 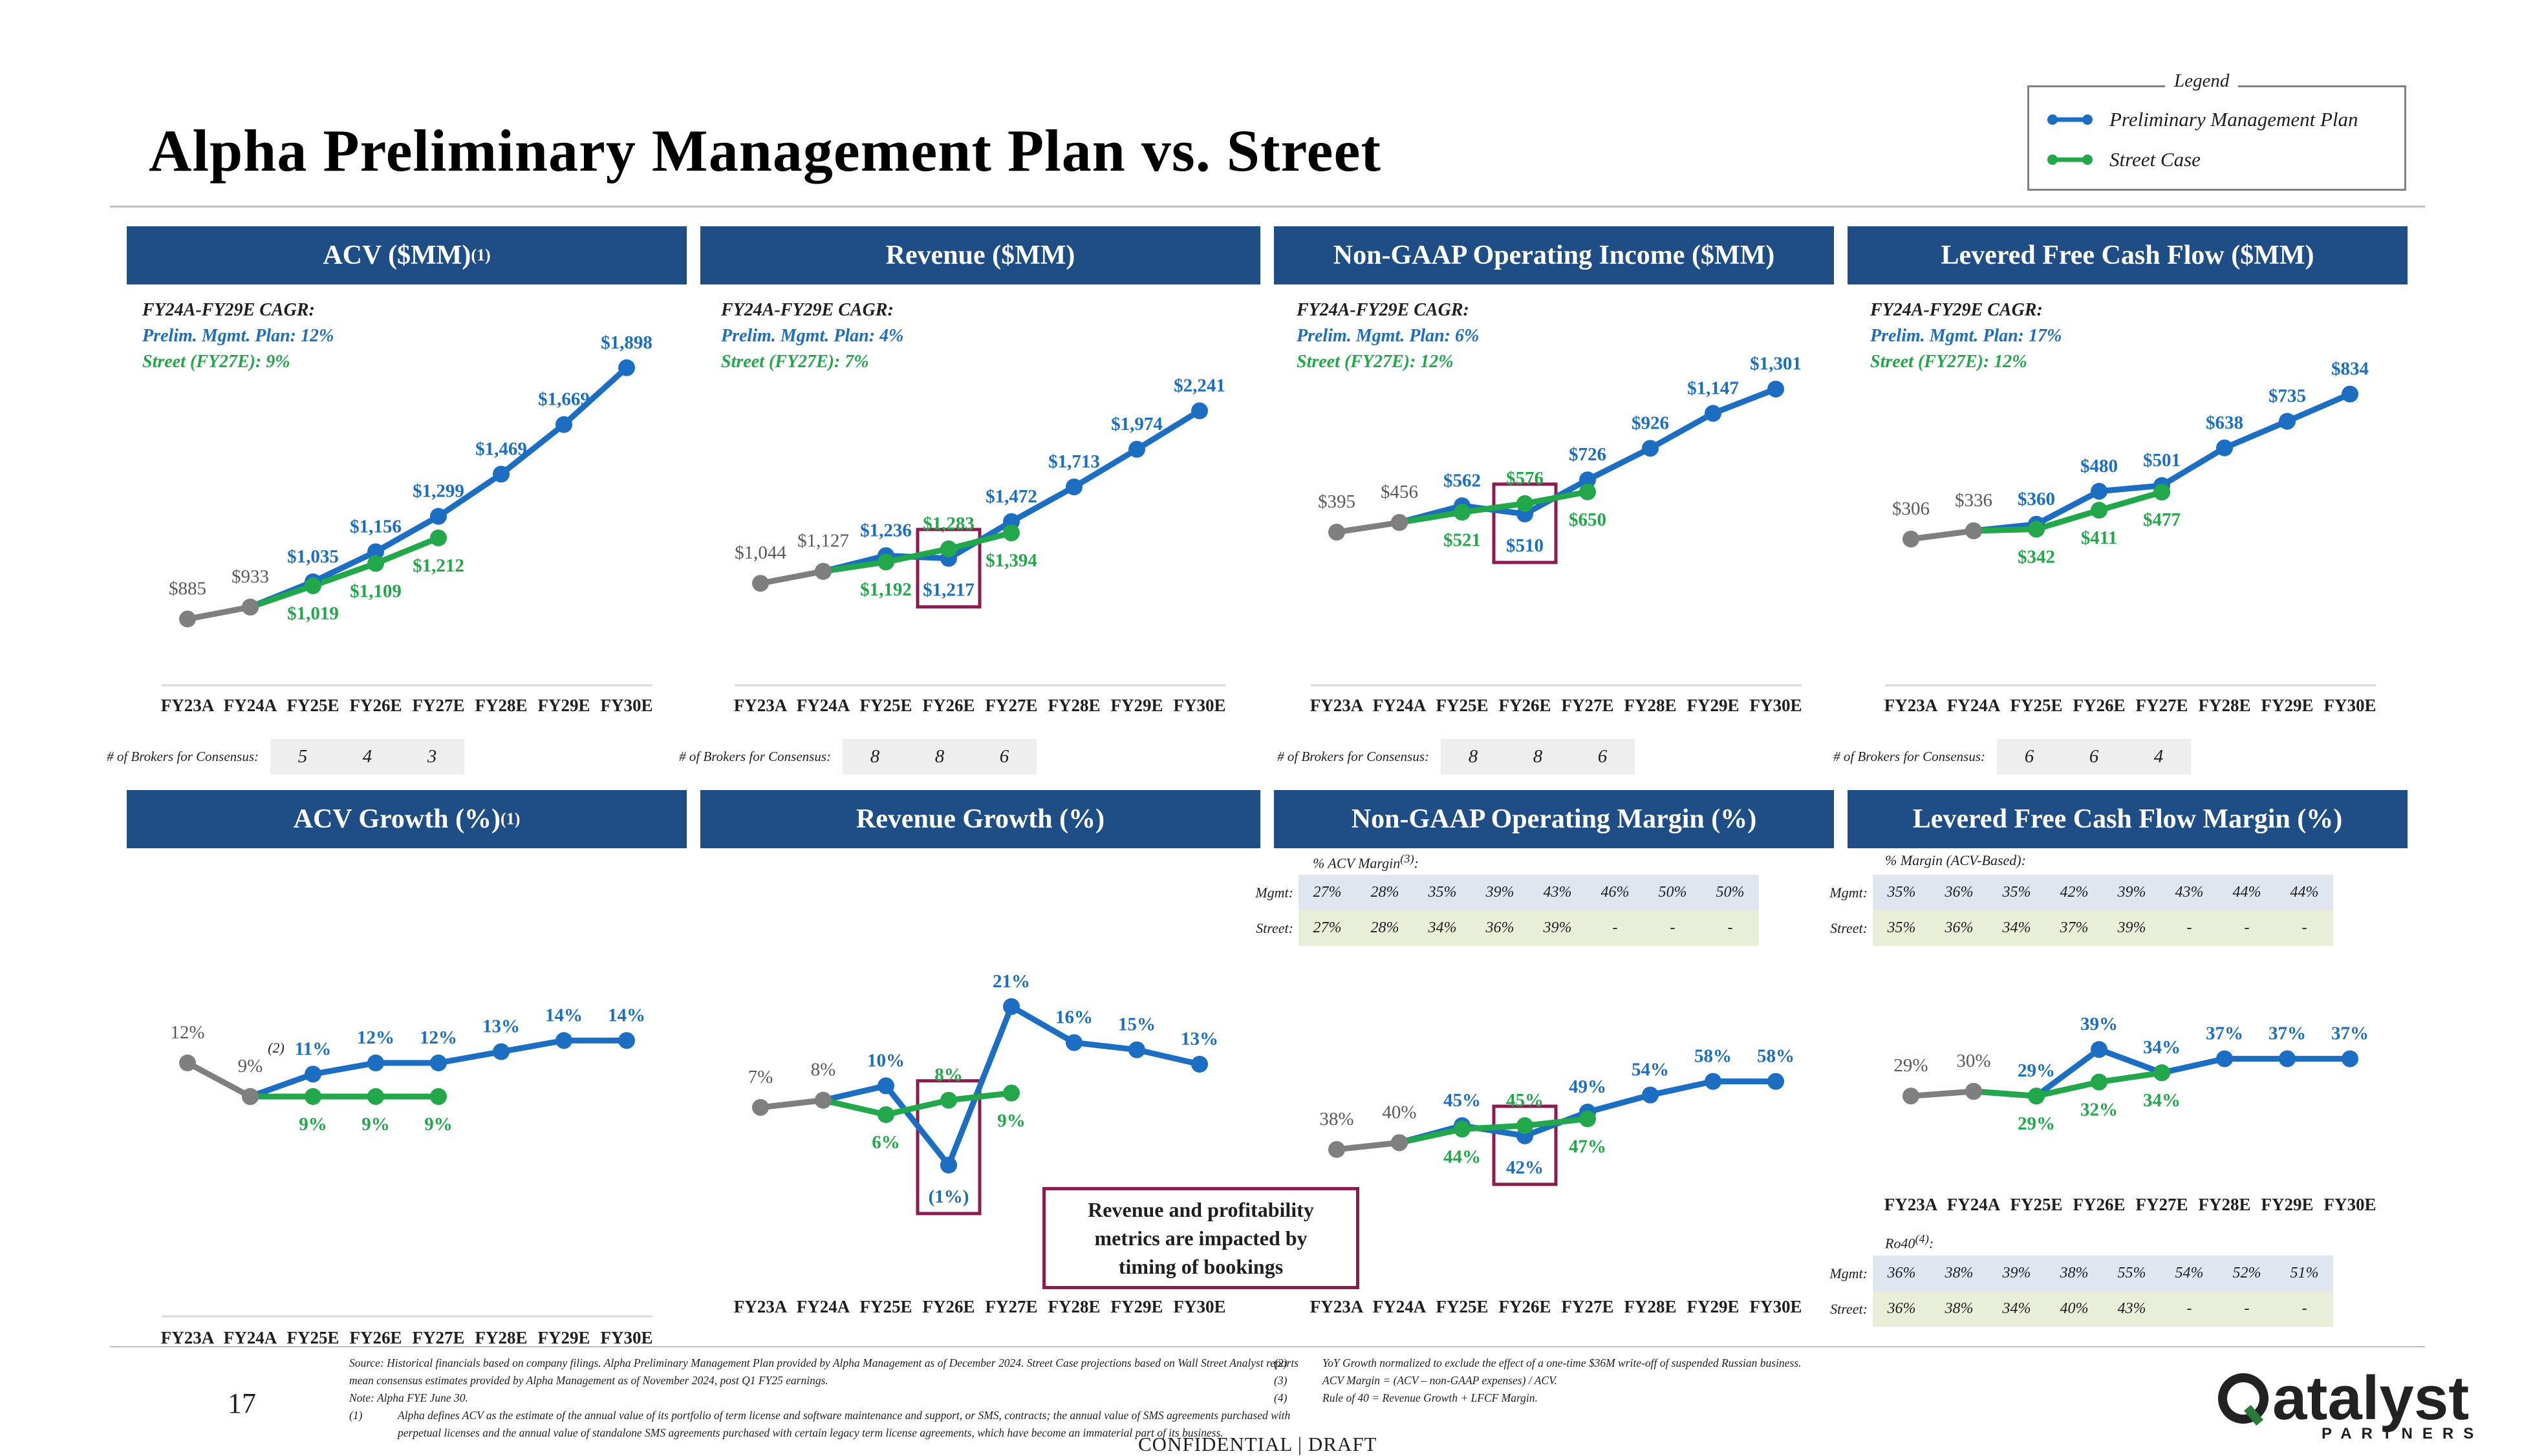 I want to click on table-cell: 52%, so click(x=2246, y=1273).